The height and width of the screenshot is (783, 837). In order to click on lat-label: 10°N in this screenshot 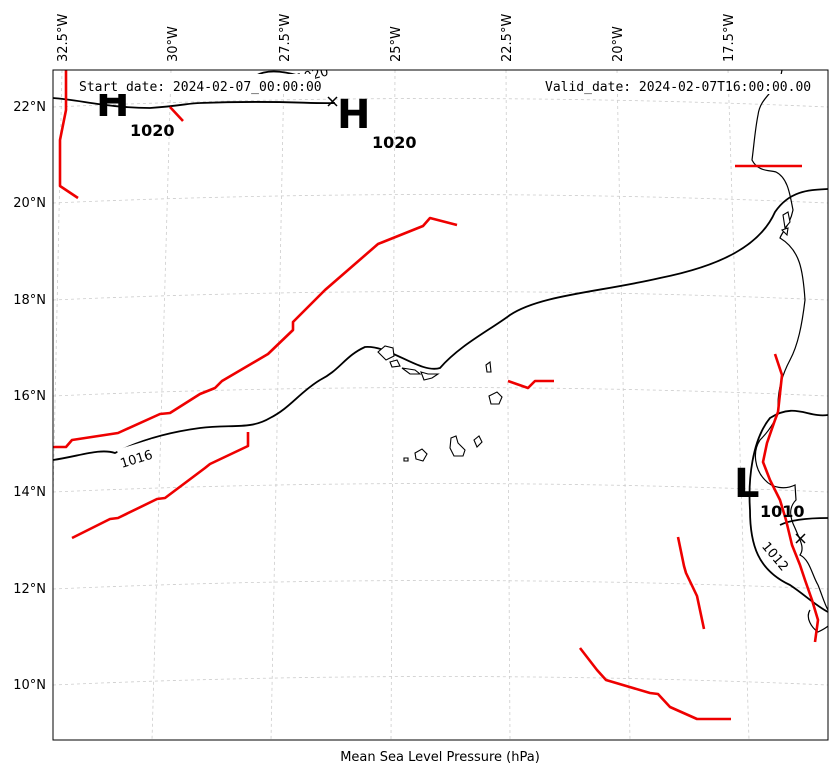, I will do `click(29, 685)`.